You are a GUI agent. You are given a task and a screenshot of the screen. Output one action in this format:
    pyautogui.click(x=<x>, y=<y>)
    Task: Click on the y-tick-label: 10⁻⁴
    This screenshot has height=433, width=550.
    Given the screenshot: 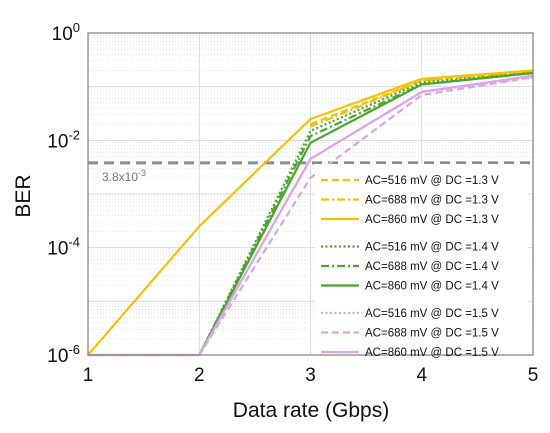 What is the action you would take?
    pyautogui.click(x=63, y=247)
    